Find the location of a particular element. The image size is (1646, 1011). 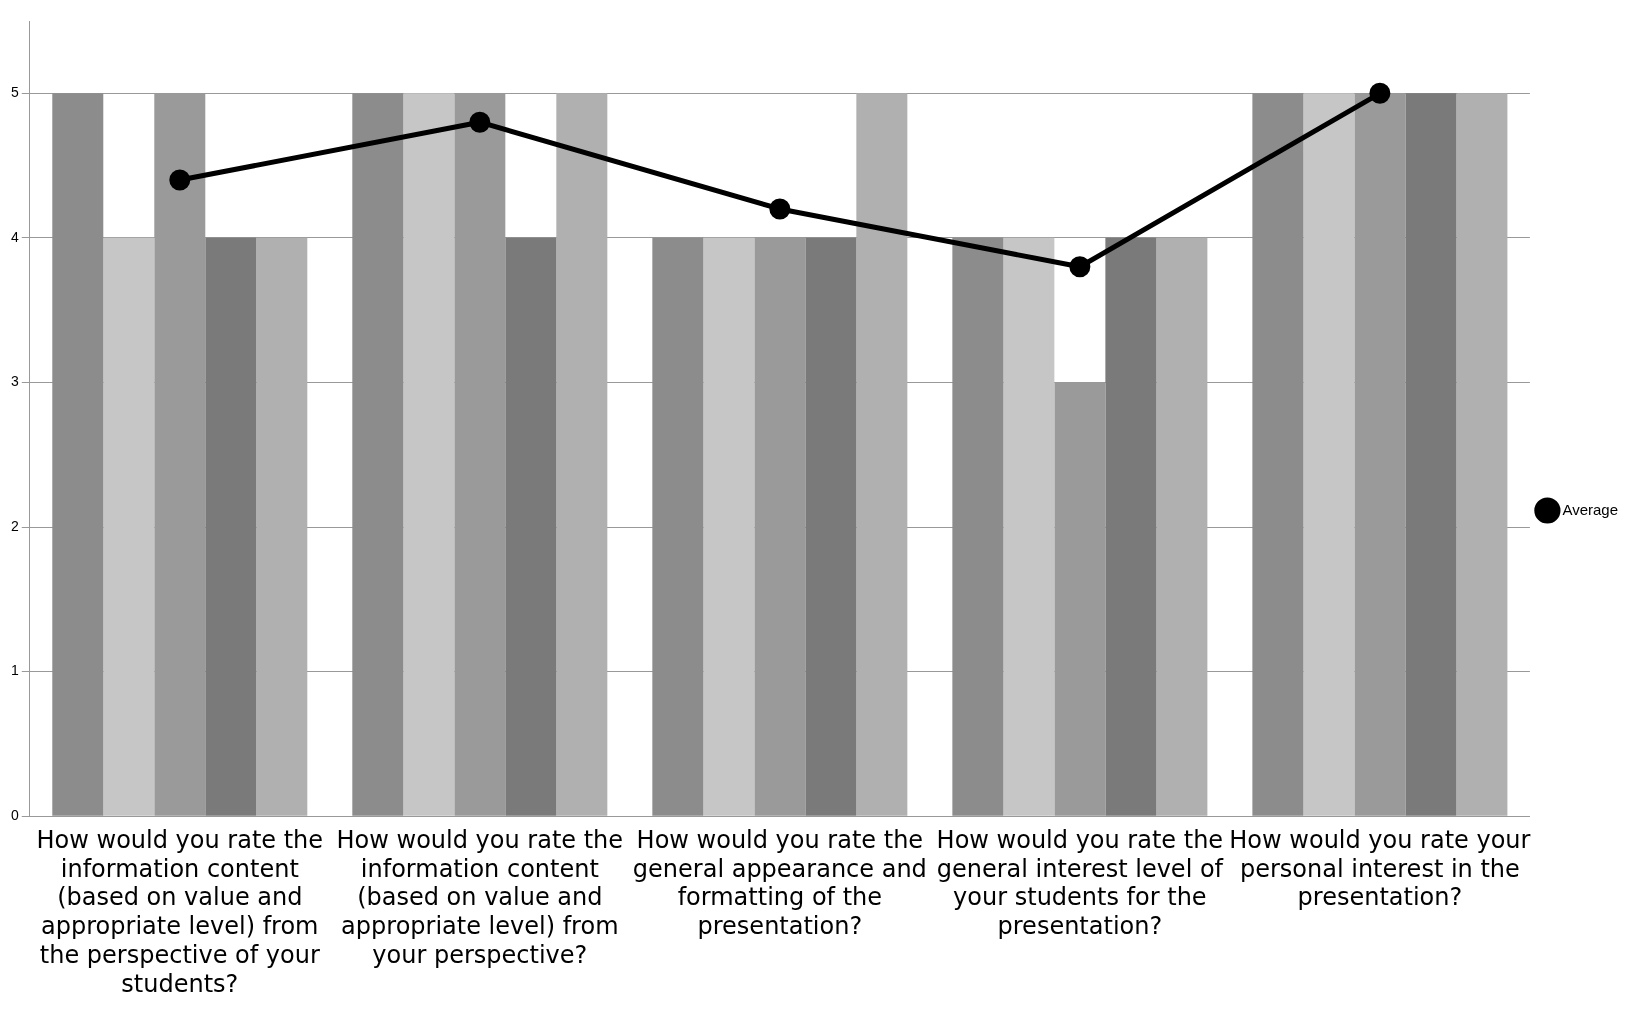

x-tick-label: How would you rate the information content (based on value and appropriate level) from the perspective of your students? is located at coordinates (180, 911).